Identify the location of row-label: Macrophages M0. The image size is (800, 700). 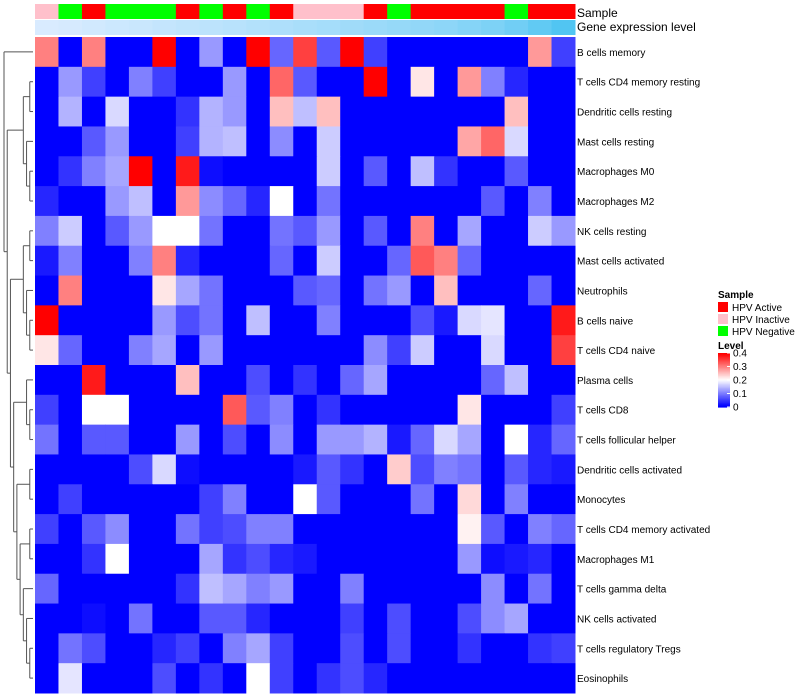
(616, 172).